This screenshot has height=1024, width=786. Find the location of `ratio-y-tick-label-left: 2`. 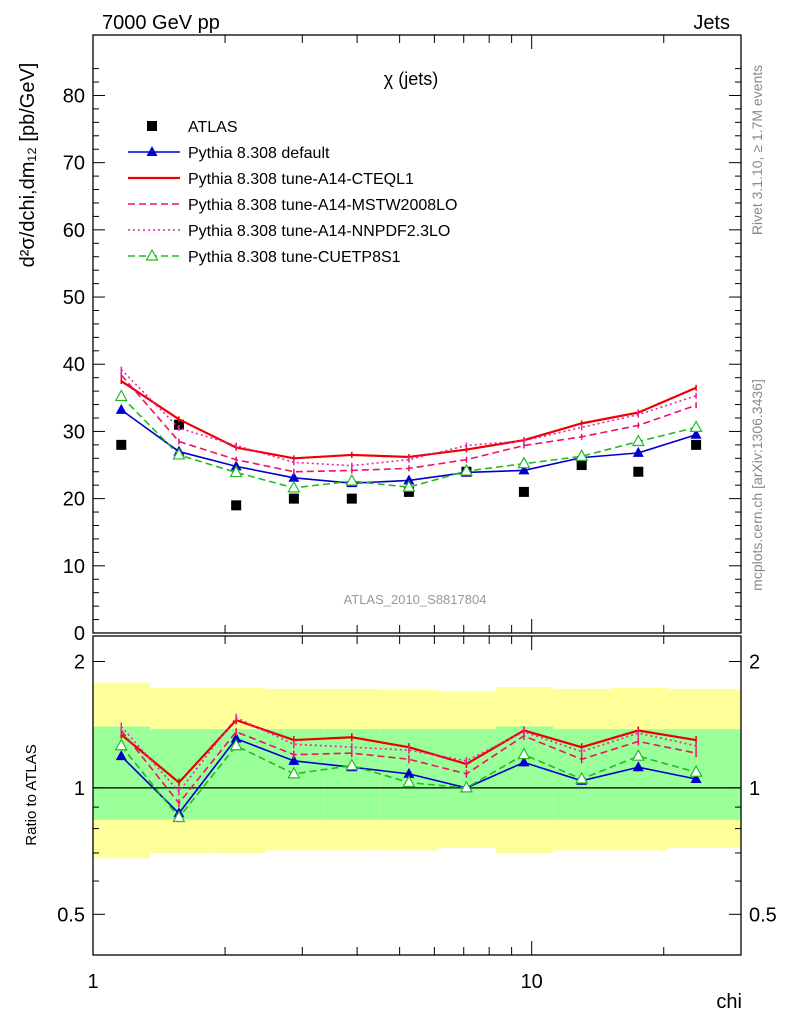

ratio-y-tick-label-left: 2 is located at coordinates (79, 662).